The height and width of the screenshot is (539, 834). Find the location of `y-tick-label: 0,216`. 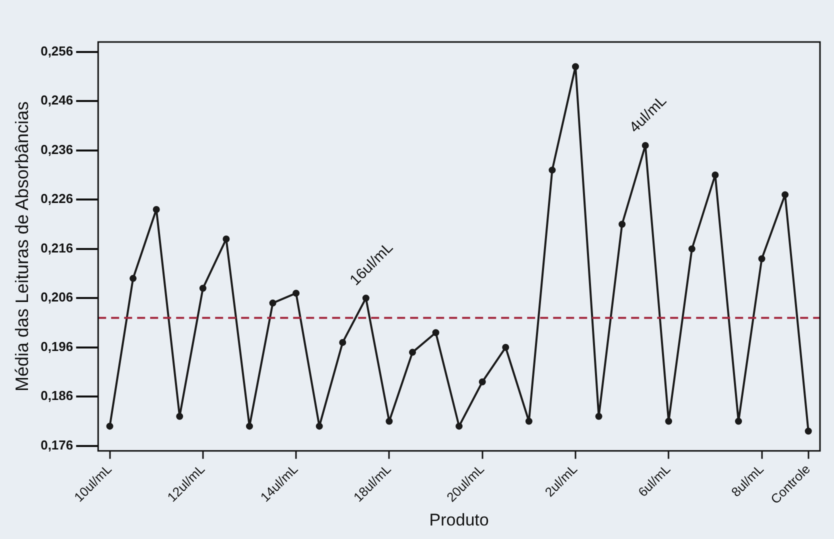

y-tick-label: 0,216 is located at coordinates (57, 248).